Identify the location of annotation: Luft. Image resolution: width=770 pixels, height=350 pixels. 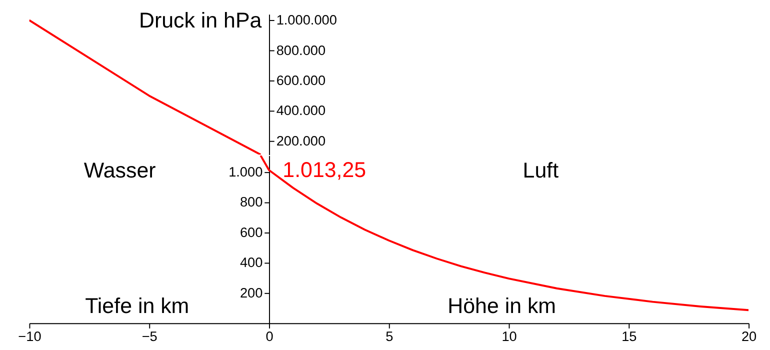
(540, 170).